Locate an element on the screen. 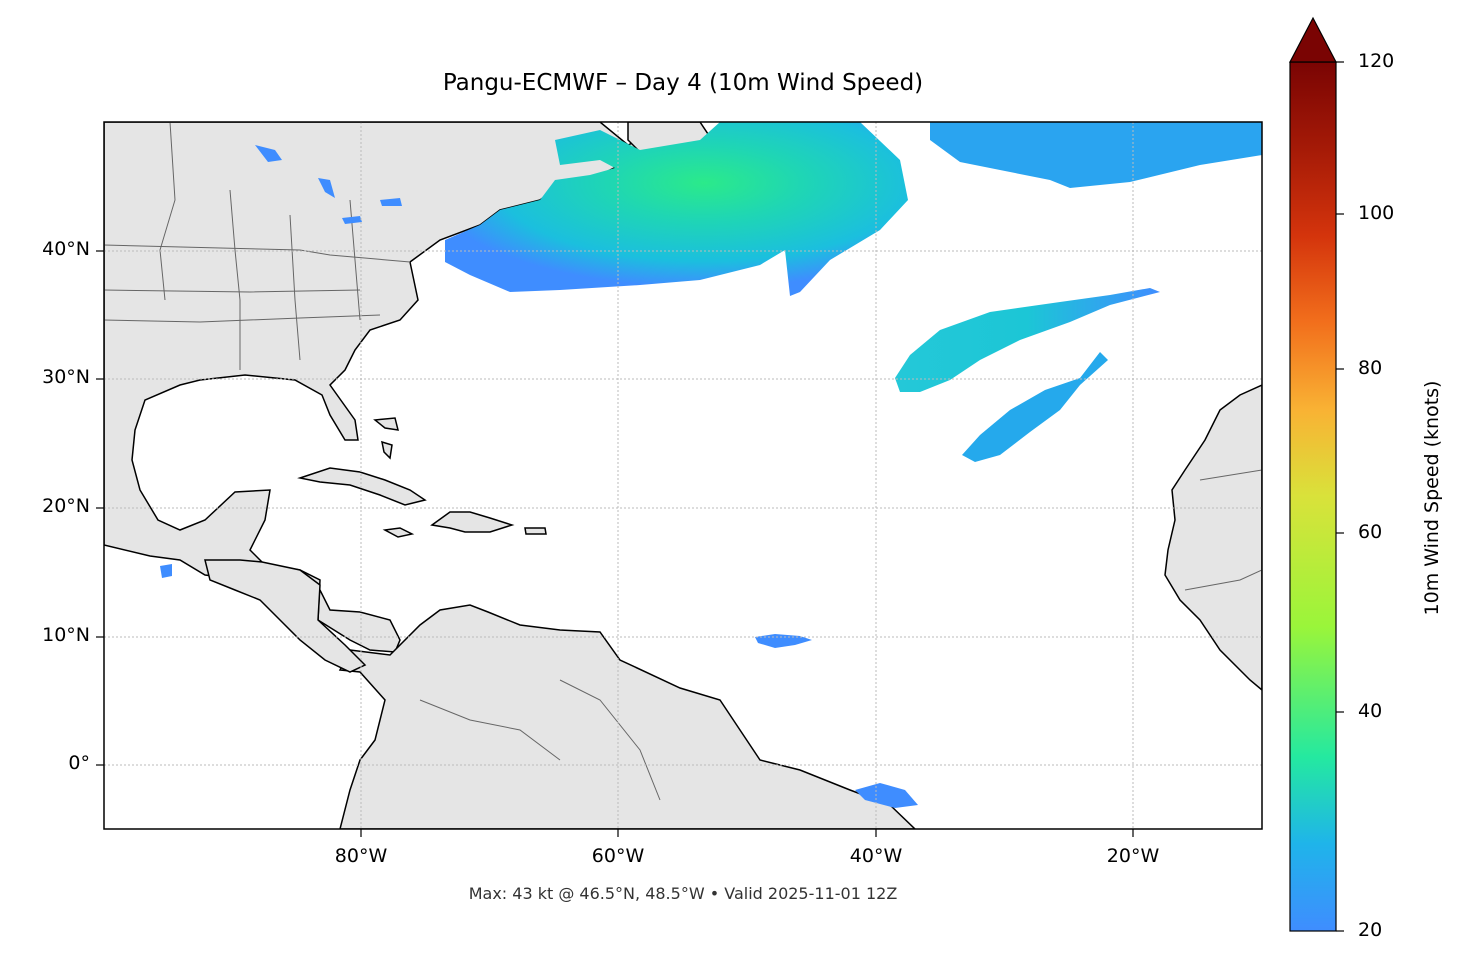 The image size is (1466, 969). great-lakes-patch is located at coordinates (328, 184).